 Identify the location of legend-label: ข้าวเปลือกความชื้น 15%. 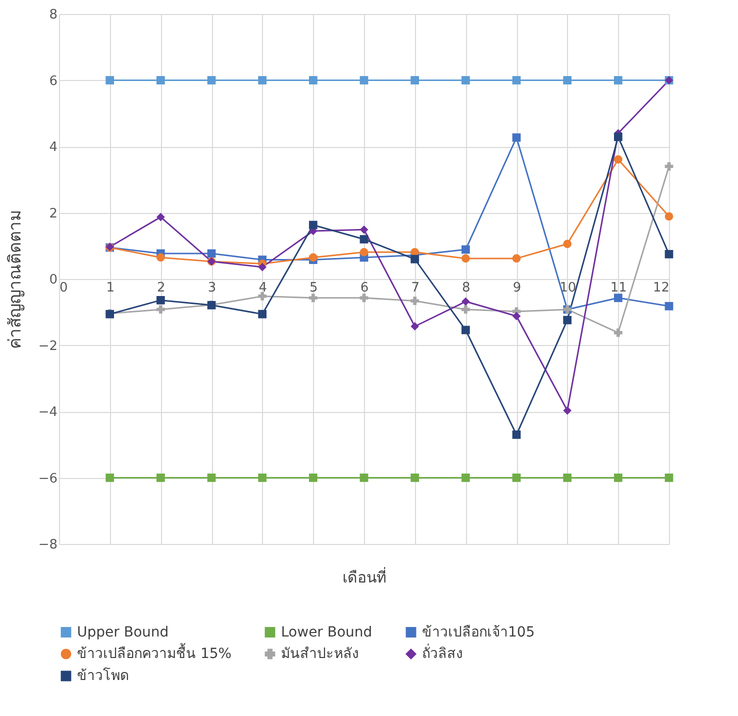
(154, 652).